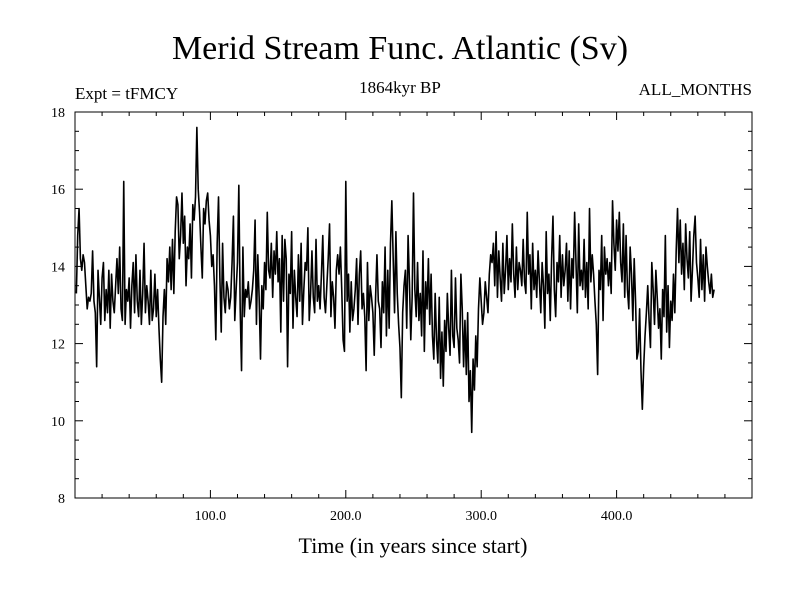 Image resolution: width=800 pixels, height=600 pixels. I want to click on x-tick-label: 100.0, so click(211, 516).